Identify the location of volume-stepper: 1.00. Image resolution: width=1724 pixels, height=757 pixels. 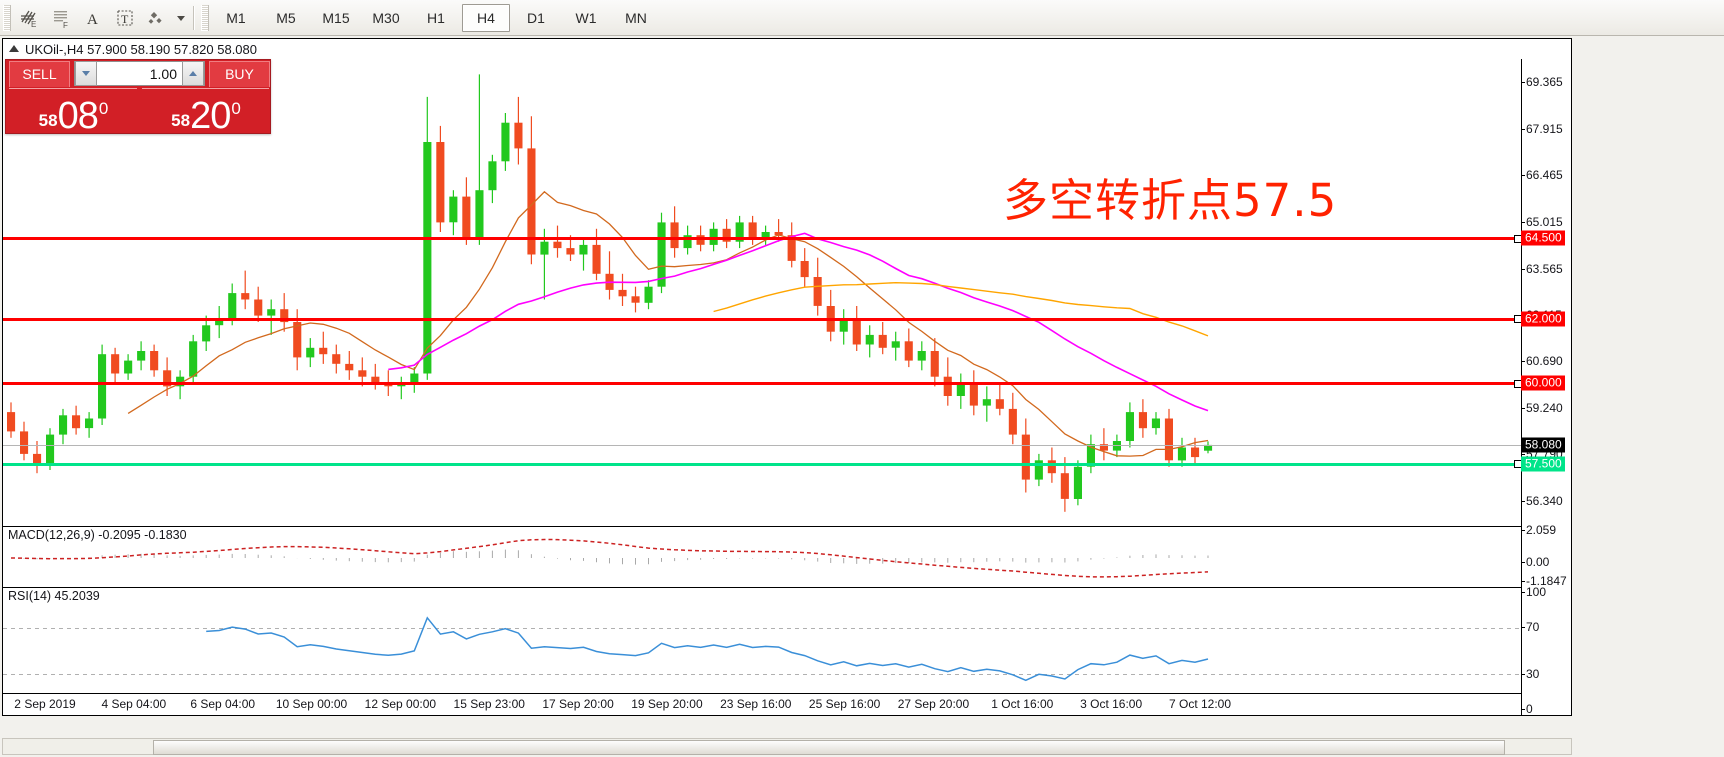
(139, 73).